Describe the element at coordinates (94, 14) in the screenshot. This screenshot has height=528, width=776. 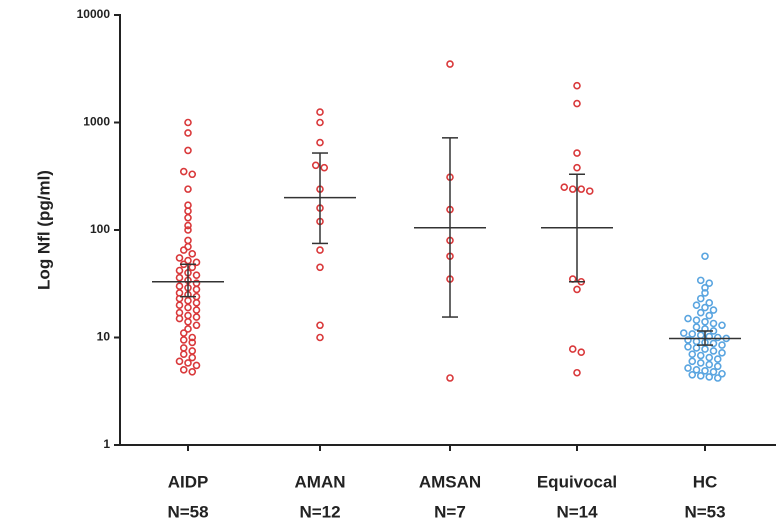
I see `y-tick-label: 10000` at that location.